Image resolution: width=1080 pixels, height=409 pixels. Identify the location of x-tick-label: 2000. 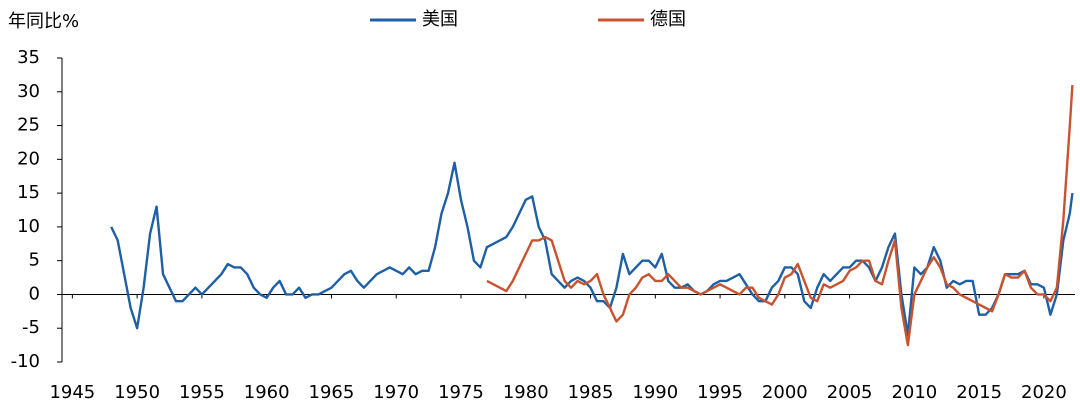
(785, 392).